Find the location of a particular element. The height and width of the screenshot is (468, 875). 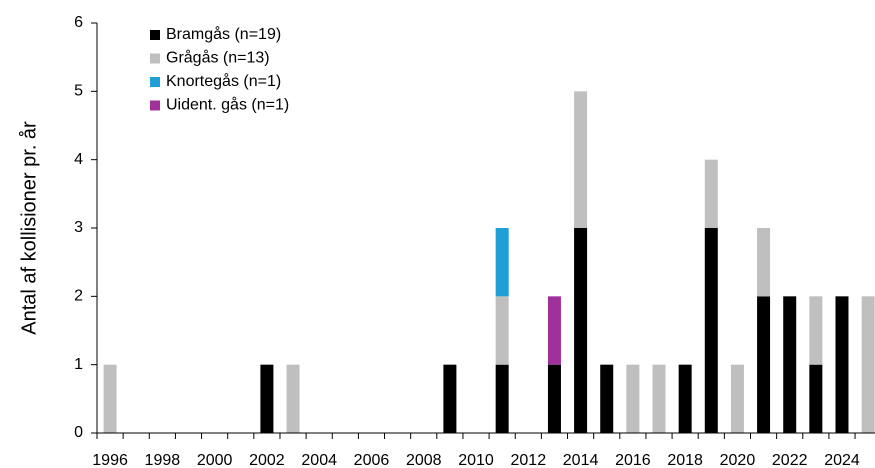

y-tick-label: 3 is located at coordinates (78, 227).